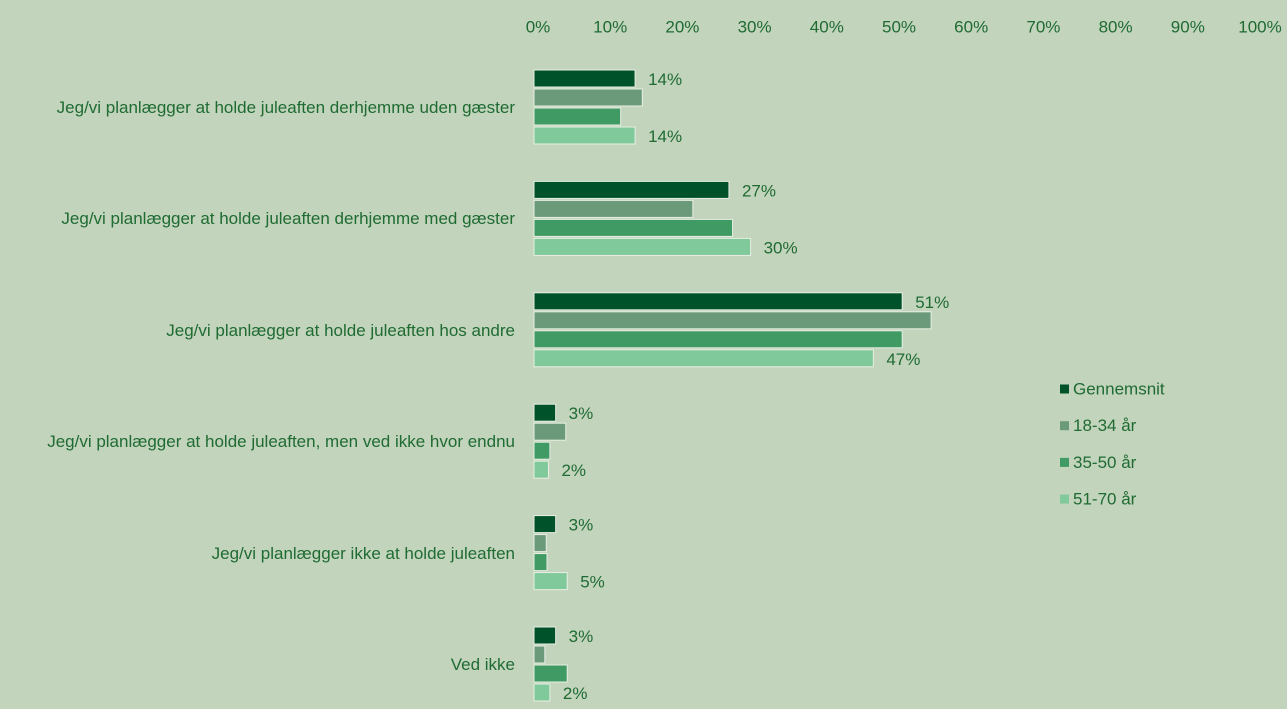 The image size is (1287, 709). What do you see at coordinates (1116, 26) in the screenshot?
I see `x-tick-label: 80%` at bounding box center [1116, 26].